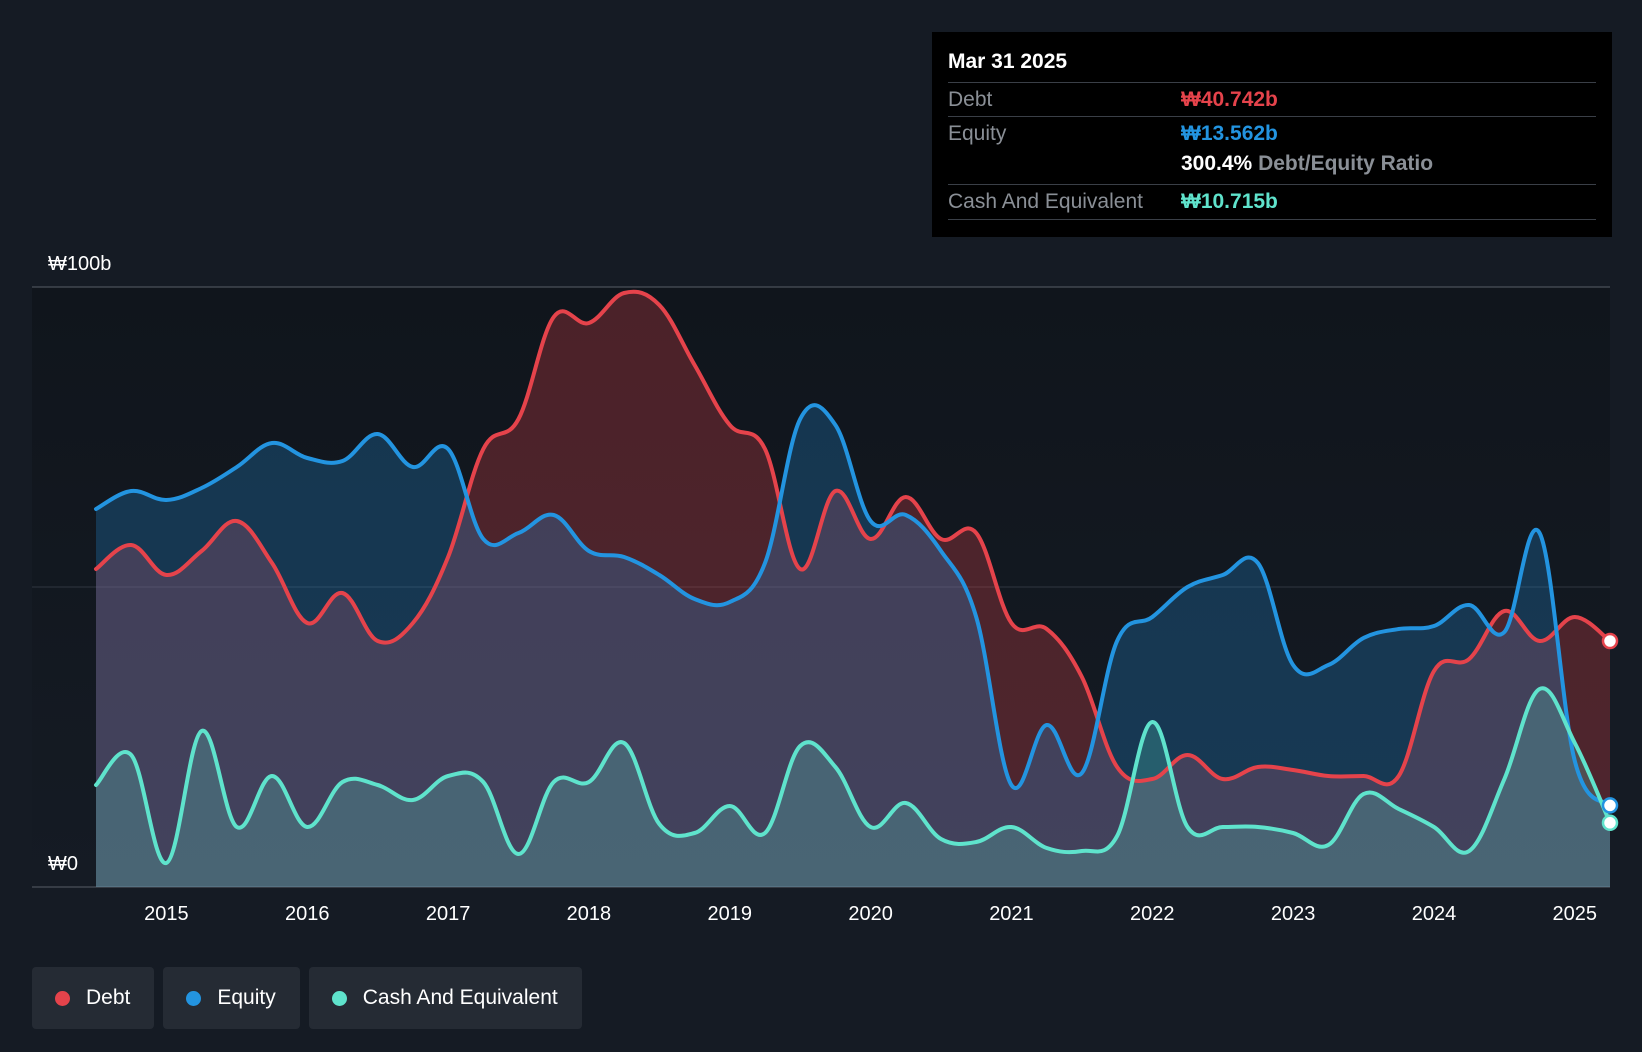 Image resolution: width=1642 pixels, height=1052 pixels. What do you see at coordinates (1293, 914) in the screenshot?
I see `x-tick-label-2023: 2023` at bounding box center [1293, 914].